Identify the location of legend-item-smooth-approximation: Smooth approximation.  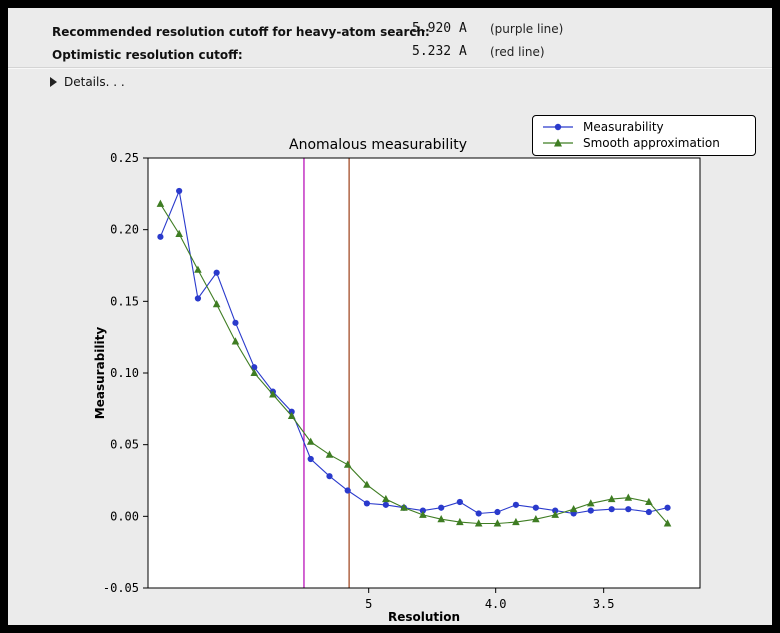
(644, 143).